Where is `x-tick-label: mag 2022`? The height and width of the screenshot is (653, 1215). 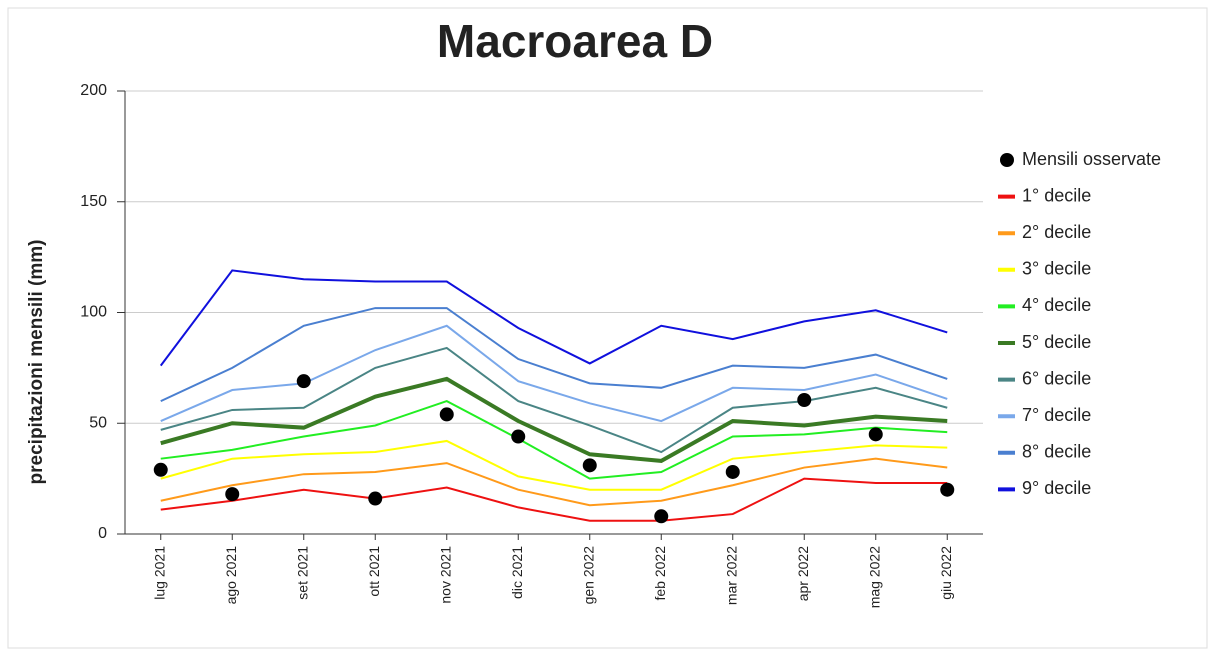 x-tick-label: mag 2022 is located at coordinates (874, 577).